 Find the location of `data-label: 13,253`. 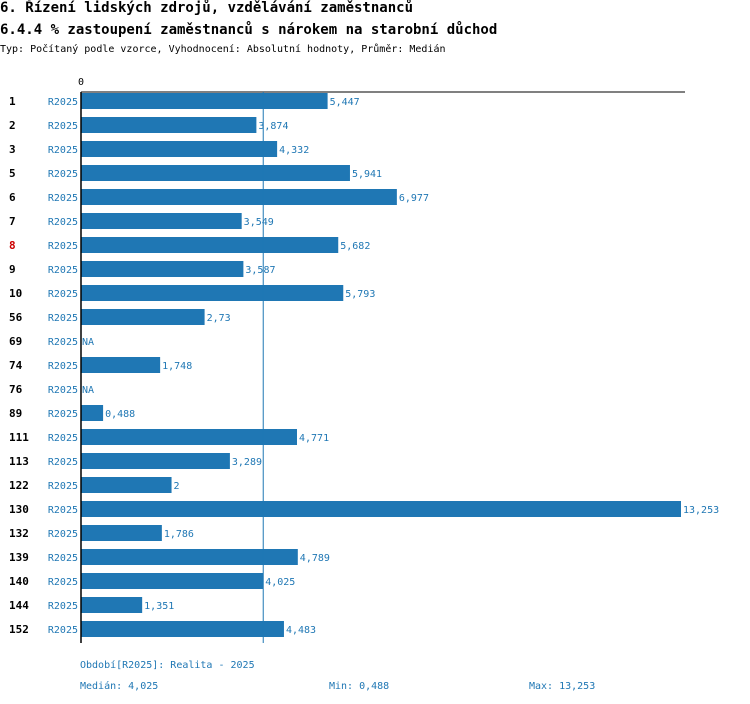

data-label: 13,253 is located at coordinates (701, 510).